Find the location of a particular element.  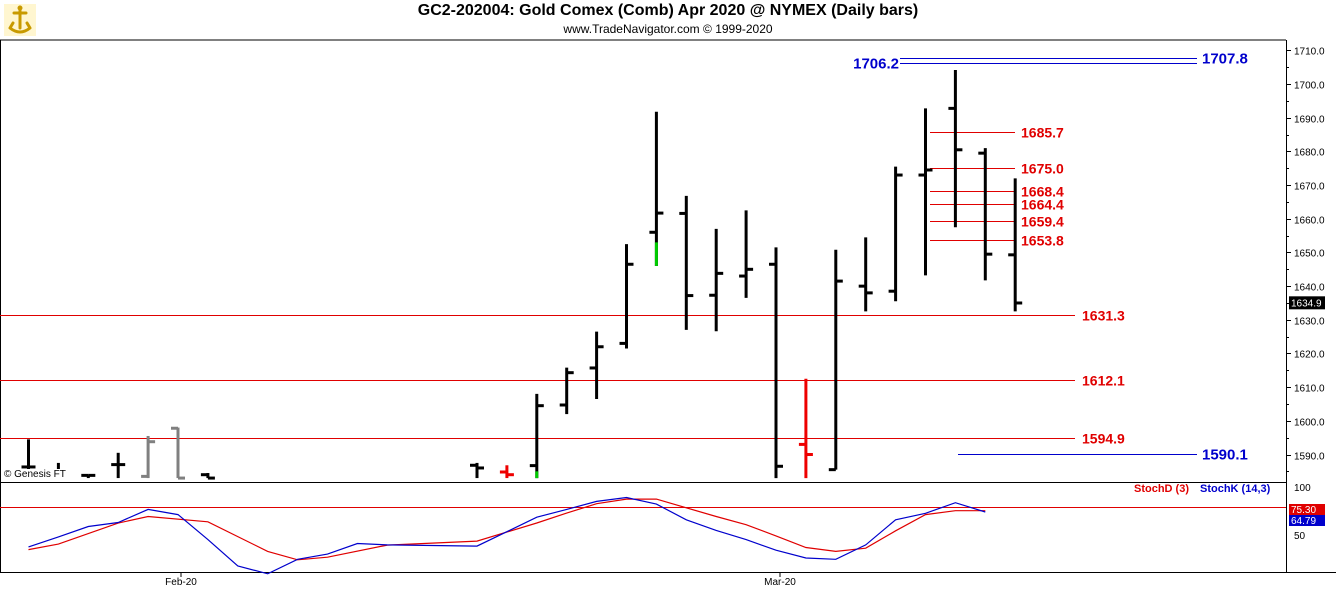

stochd-line is located at coordinates (507, 529).